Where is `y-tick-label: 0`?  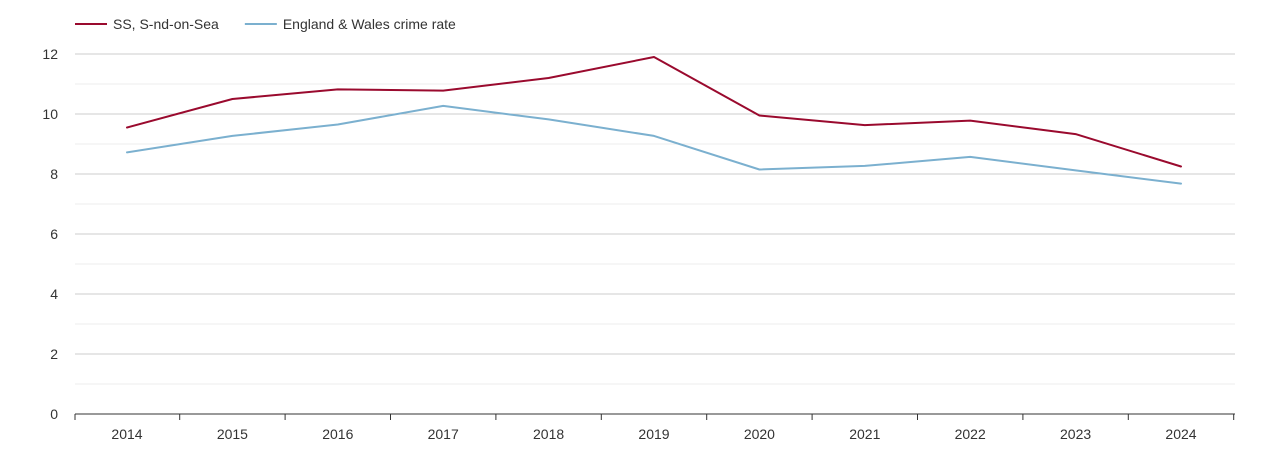
y-tick-label: 0 is located at coordinates (54, 414).